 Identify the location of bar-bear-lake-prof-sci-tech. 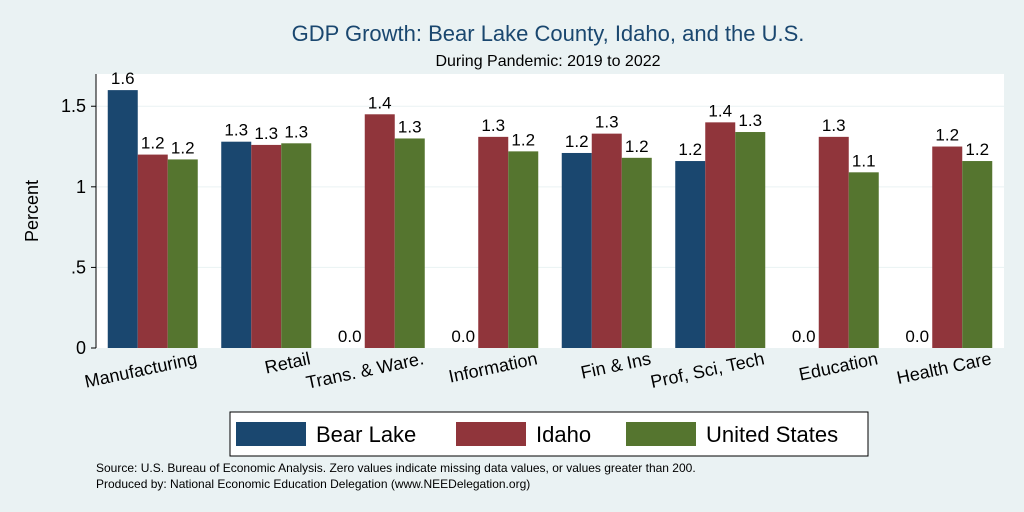
(690, 254).